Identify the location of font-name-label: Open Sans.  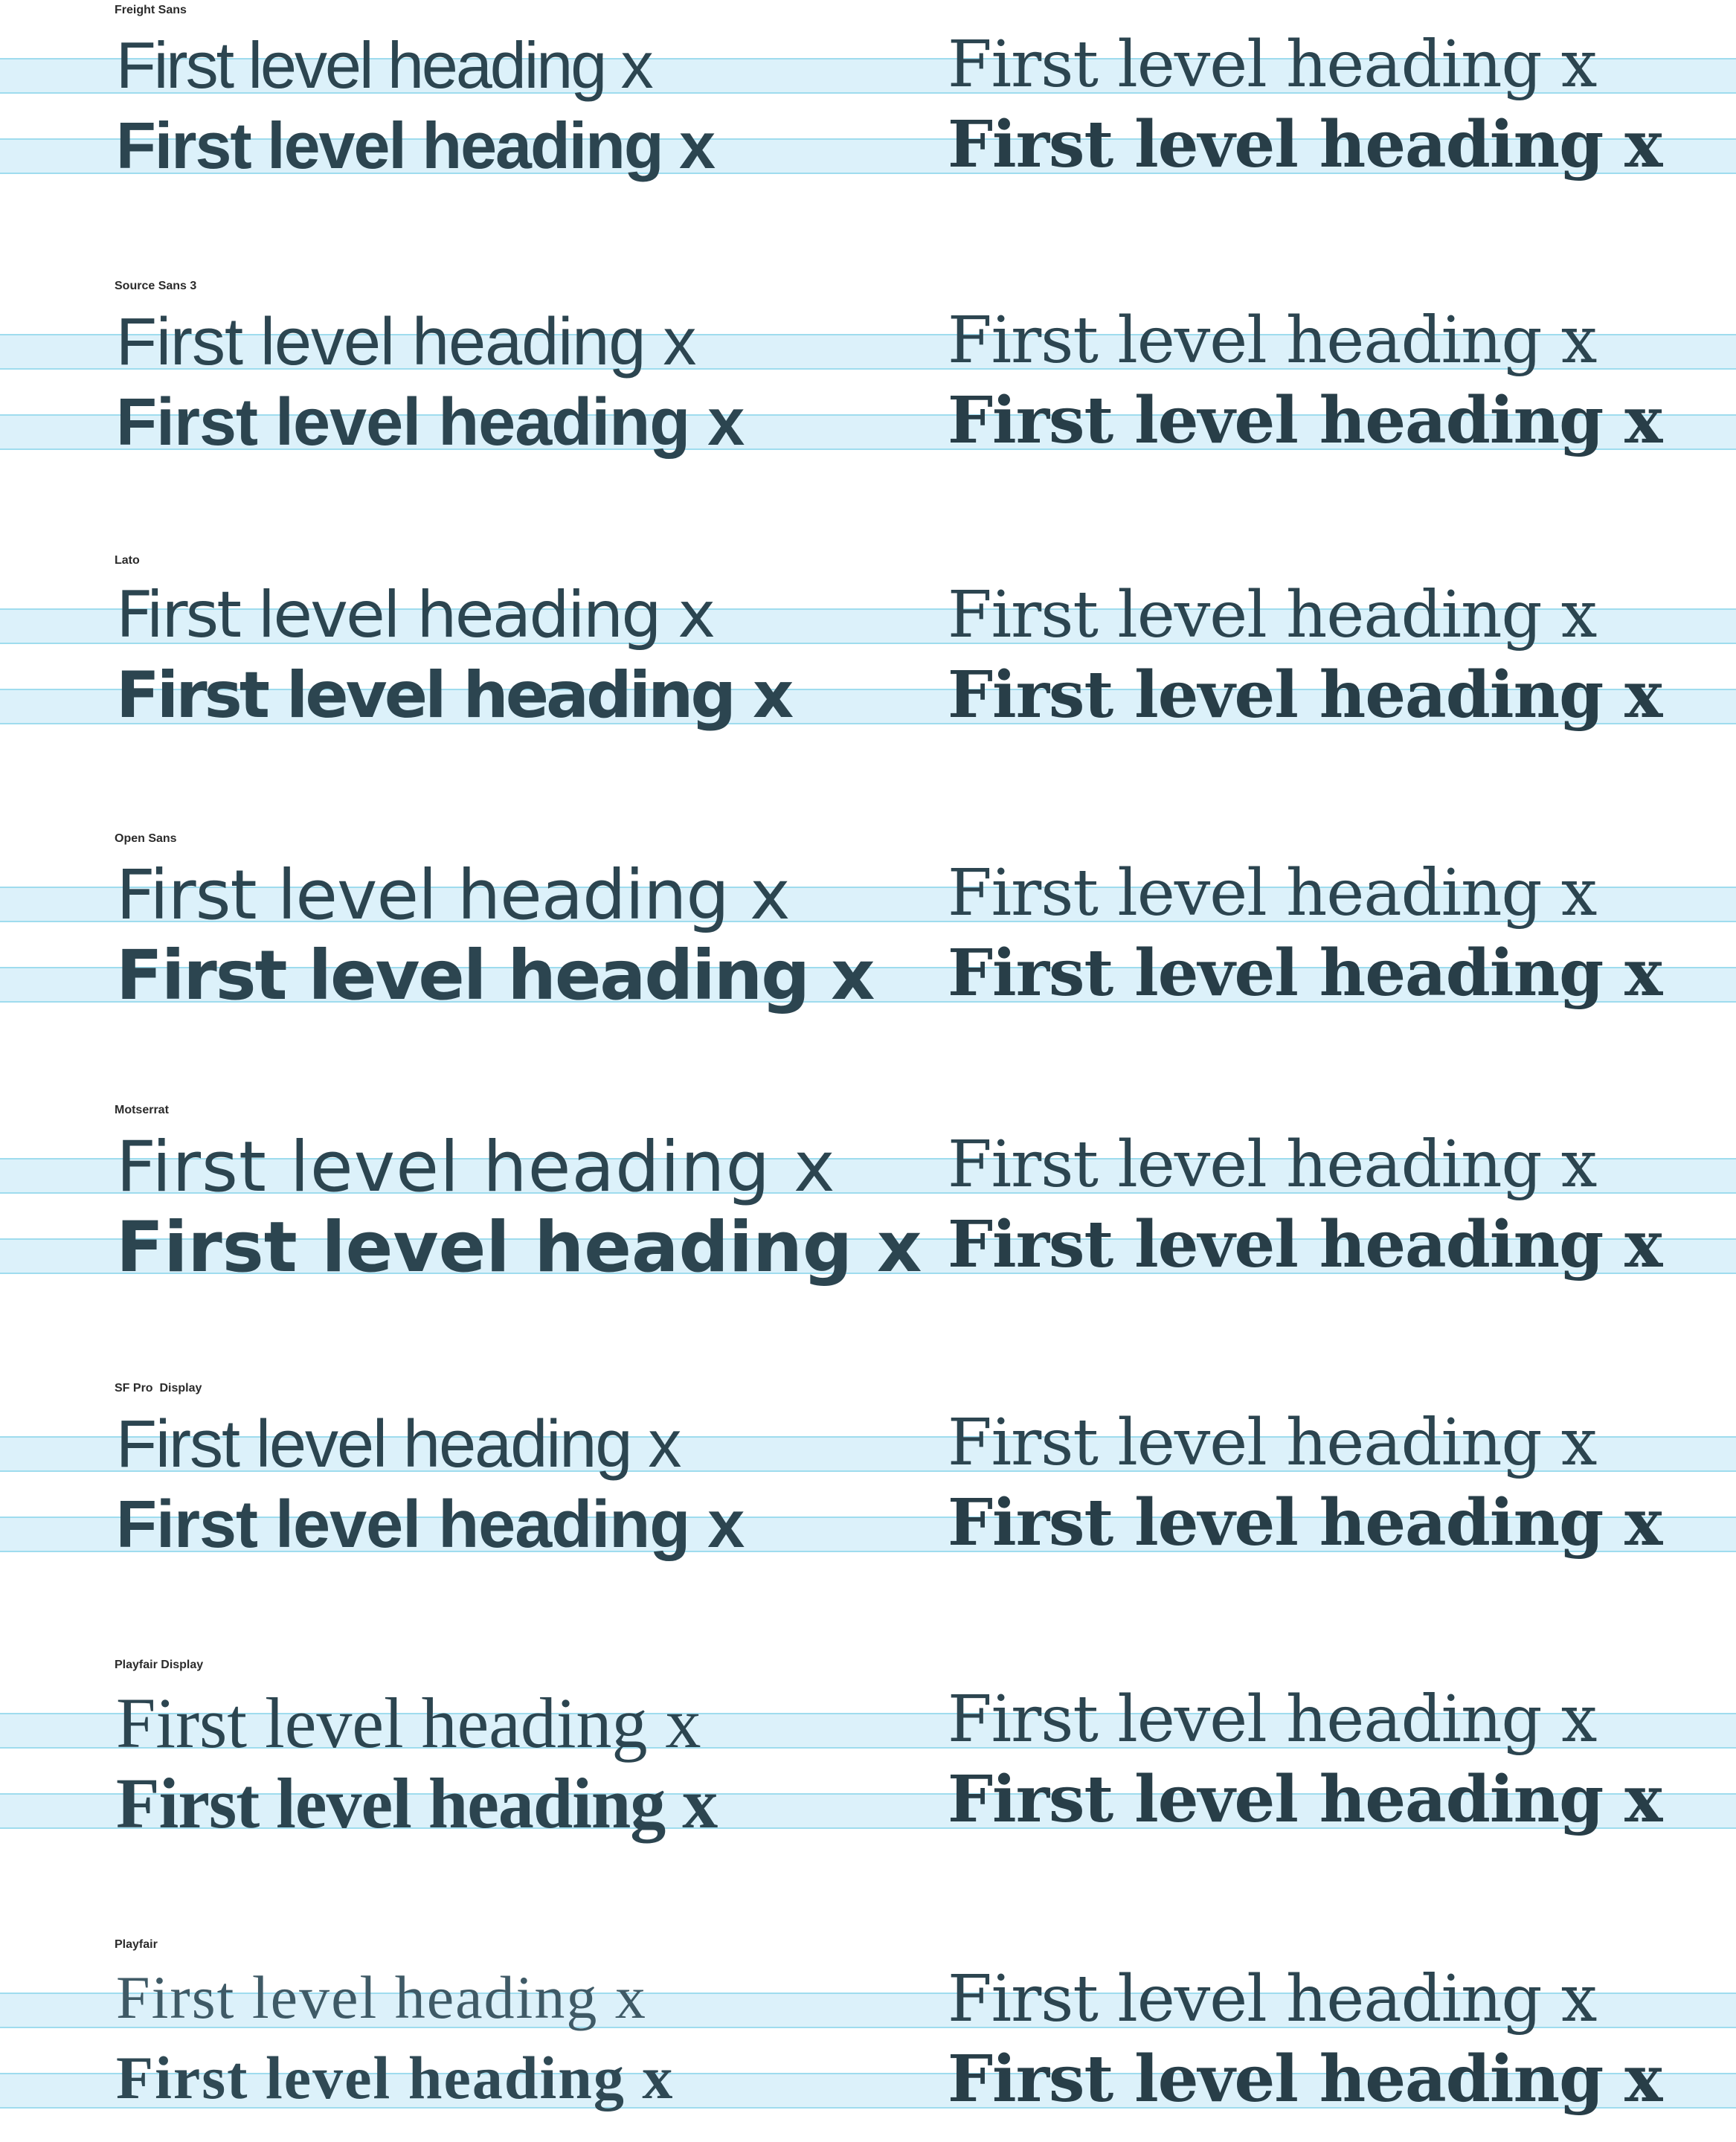
(146, 838).